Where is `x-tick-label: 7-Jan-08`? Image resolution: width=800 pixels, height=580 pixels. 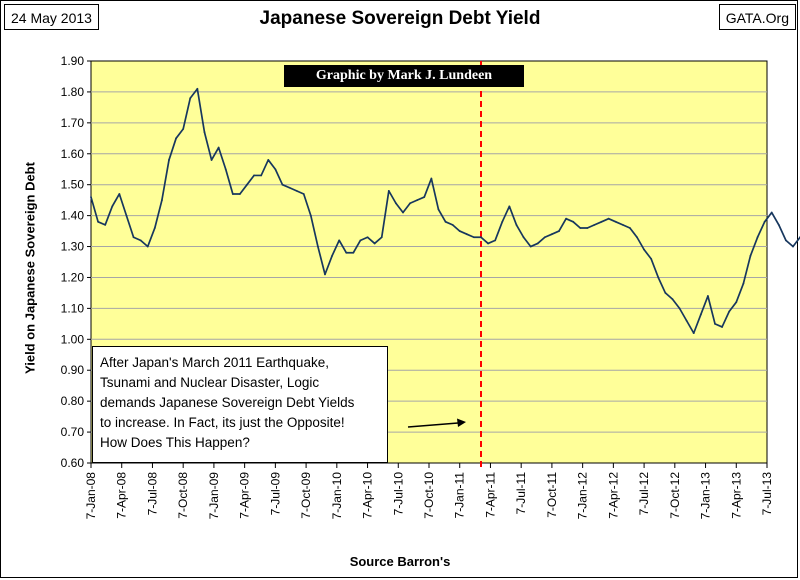 x-tick-label: 7-Jan-08 is located at coordinates (91, 496).